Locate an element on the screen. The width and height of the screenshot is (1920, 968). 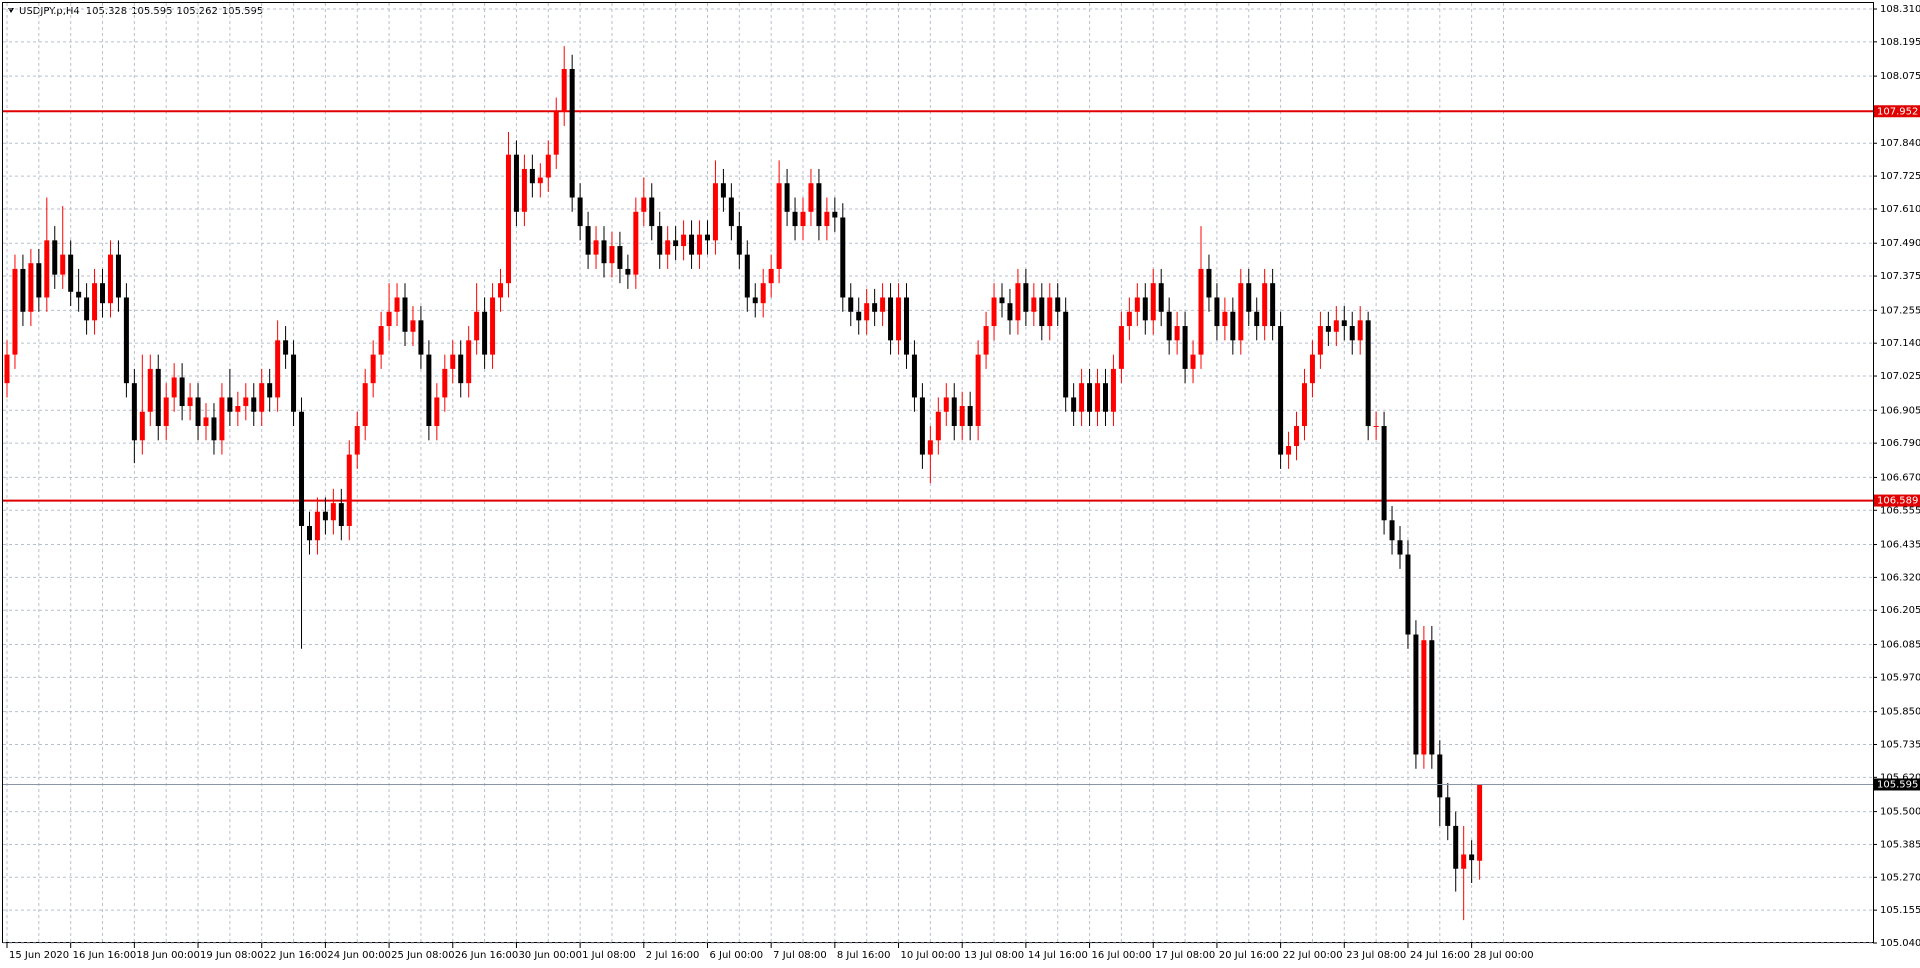
ohlc-readout: 105.328 is located at coordinates (106, 11).